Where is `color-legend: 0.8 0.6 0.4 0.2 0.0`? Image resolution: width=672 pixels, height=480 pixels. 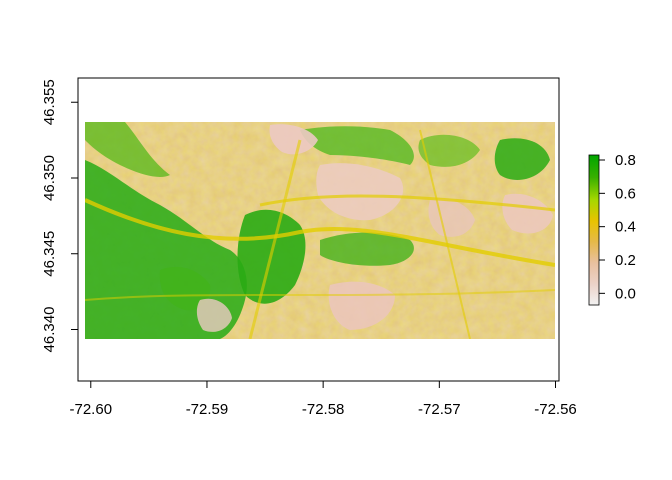 color-legend: 0.8 0.6 0.4 0.2 0.0 is located at coordinates (612, 229).